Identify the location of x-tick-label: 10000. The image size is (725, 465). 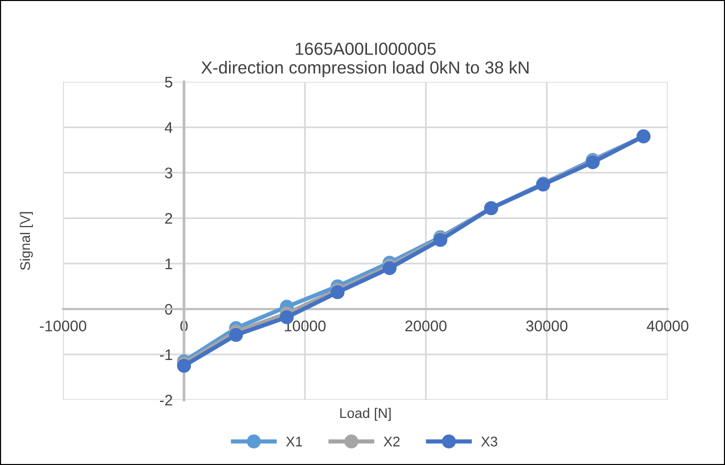
(305, 326).